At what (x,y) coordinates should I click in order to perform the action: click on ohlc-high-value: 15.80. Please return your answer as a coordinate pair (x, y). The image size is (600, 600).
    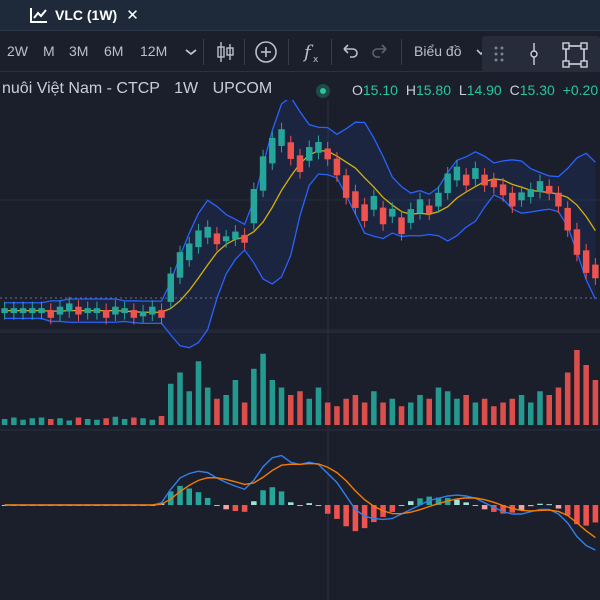
    Looking at the image, I should click on (433, 90).